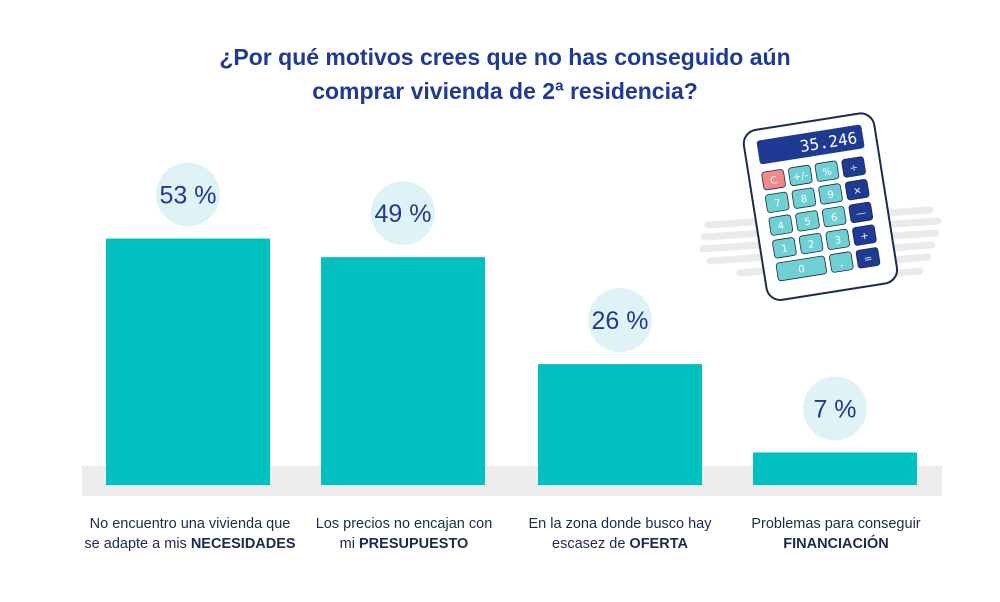  I want to click on calc-key-label-15: +, so click(865, 237).